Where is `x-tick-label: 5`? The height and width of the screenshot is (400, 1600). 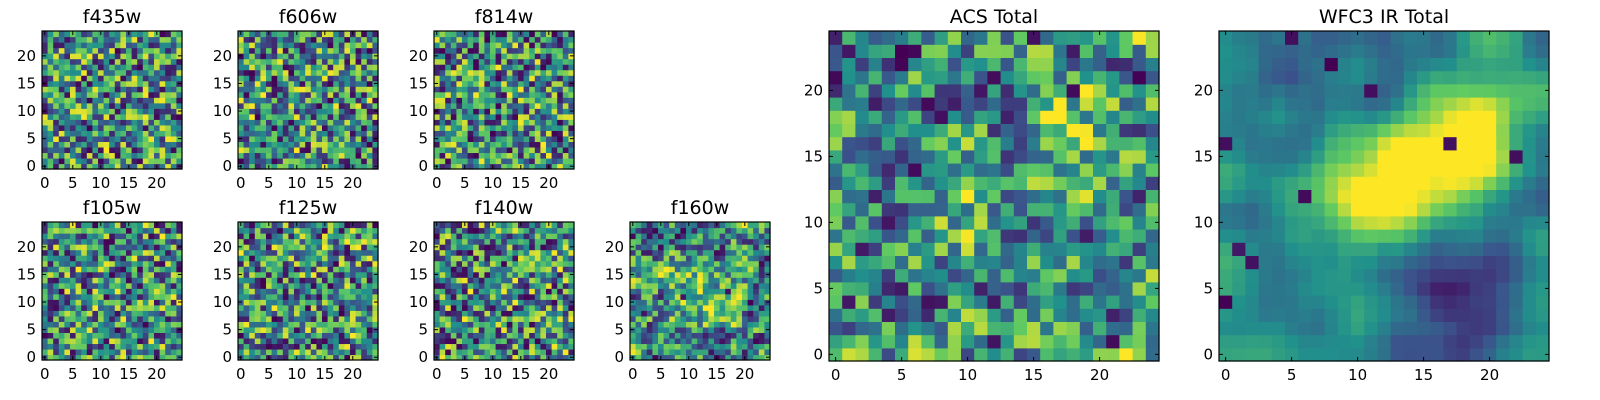
x-tick-label: 5 is located at coordinates (465, 183).